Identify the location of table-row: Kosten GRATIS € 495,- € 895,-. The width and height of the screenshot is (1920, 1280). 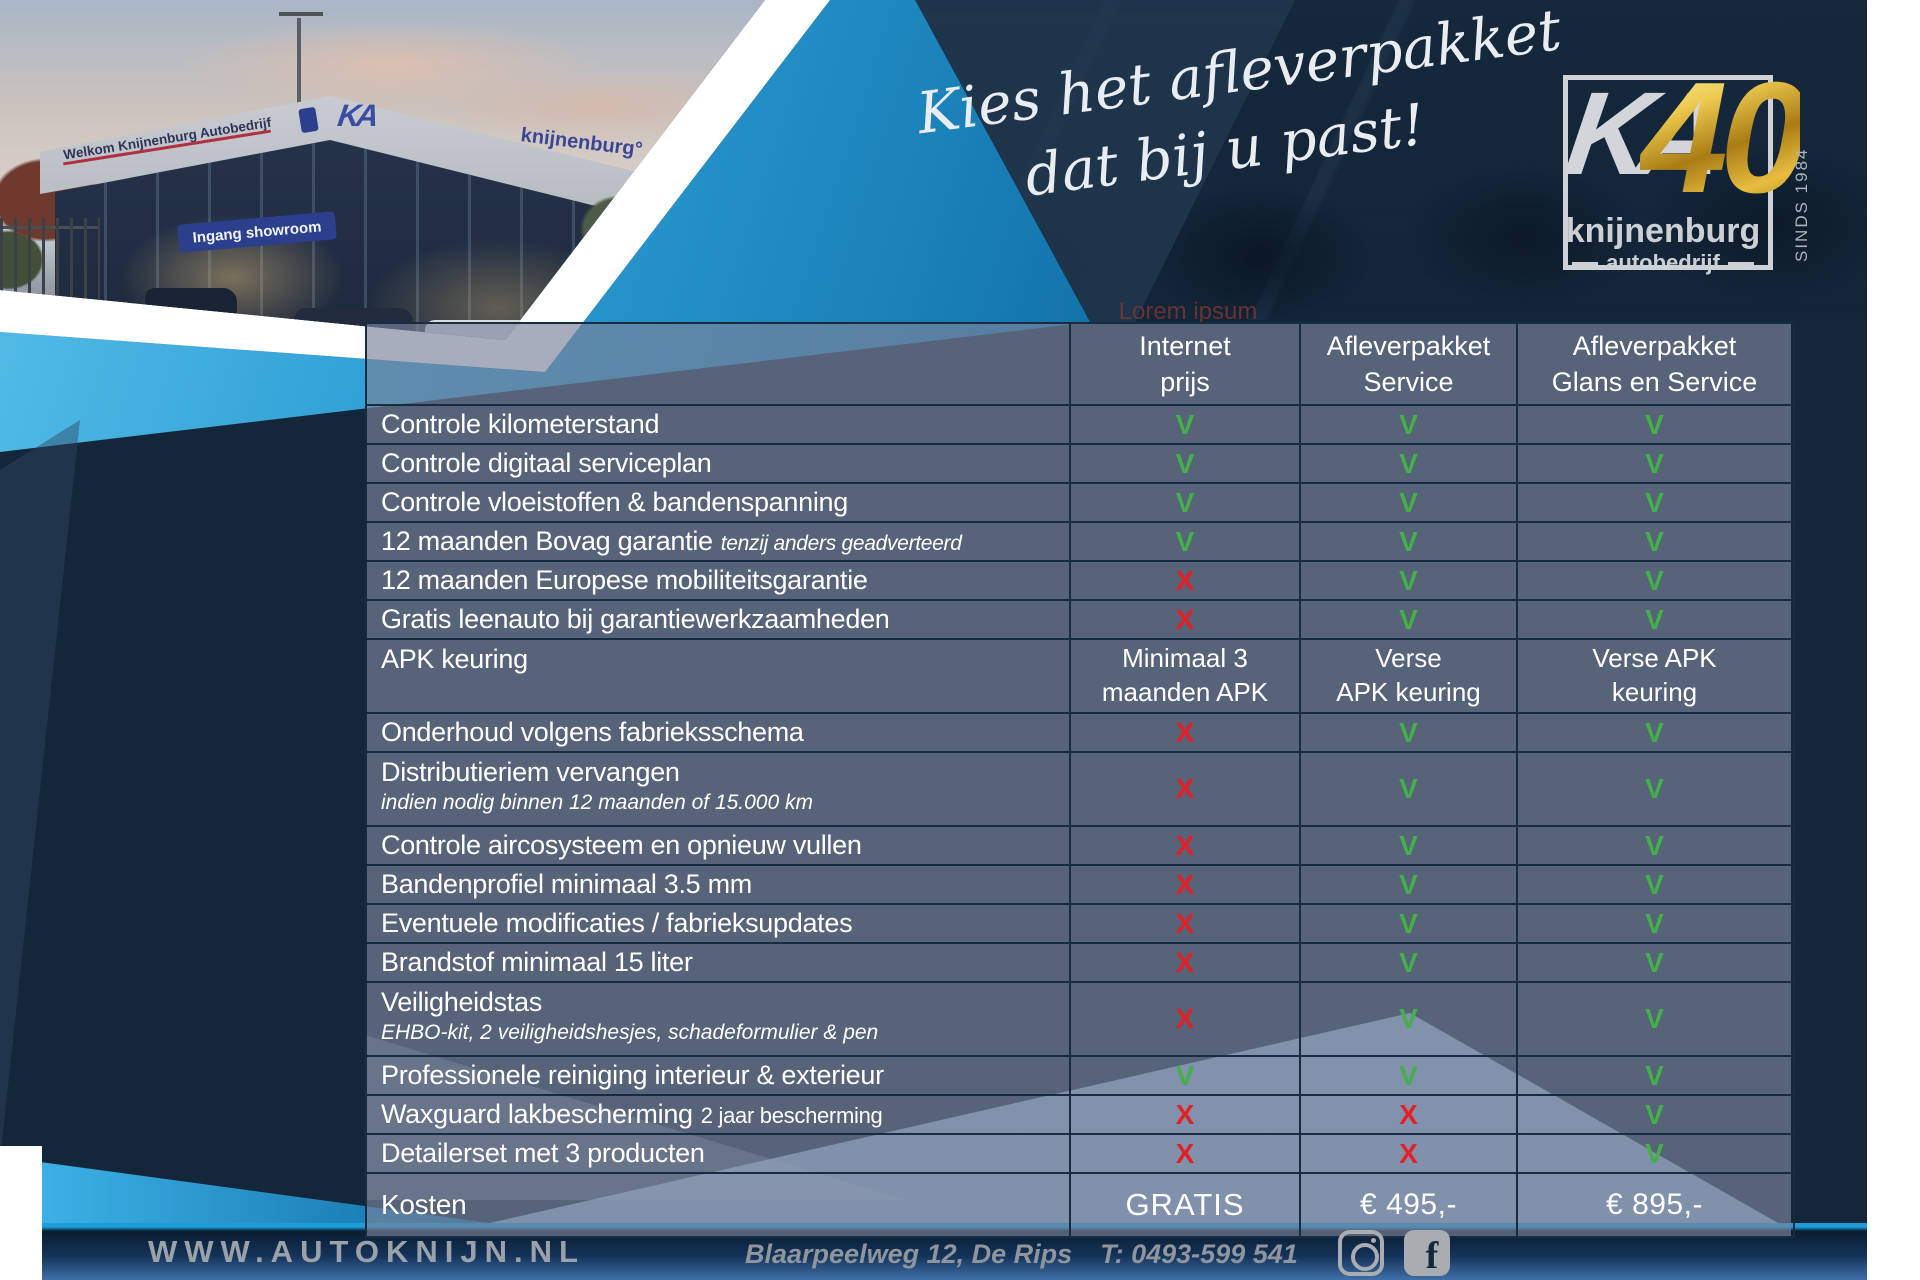
(1080, 1205).